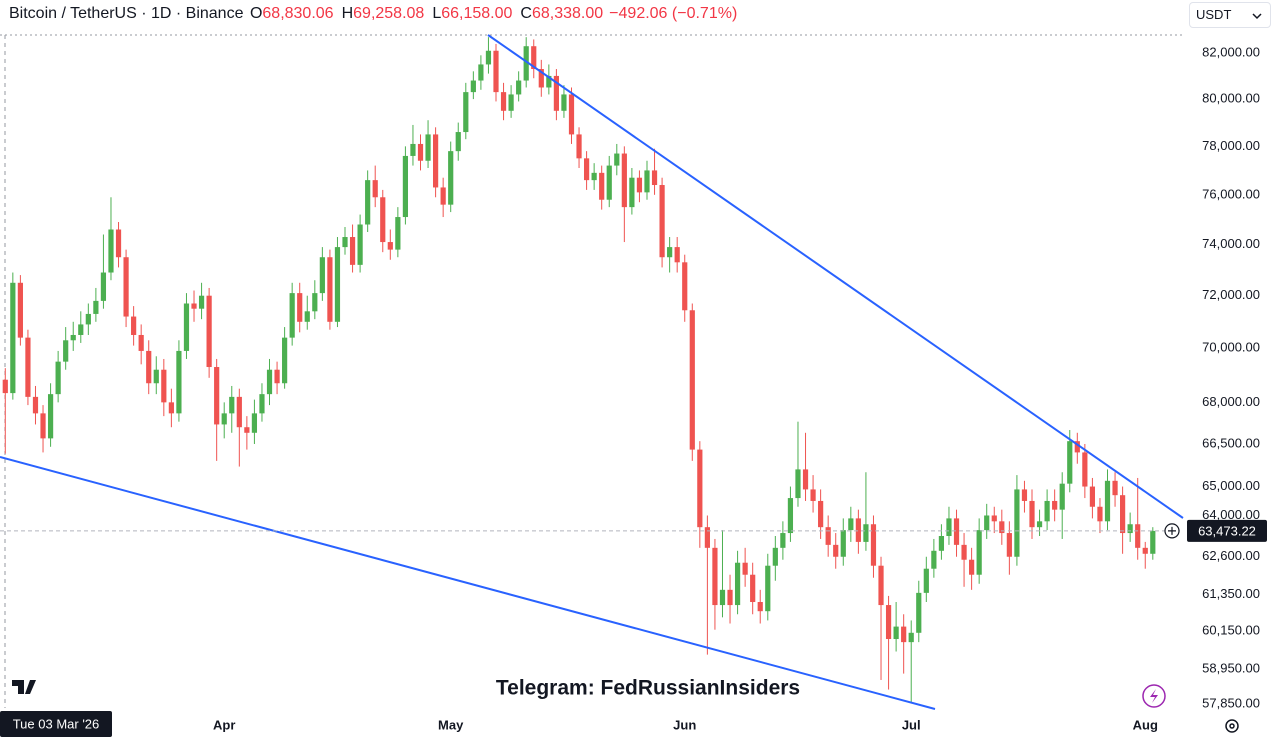 This screenshot has width=1280, height=741. I want to click on ohlc-key: O, so click(256, 13).